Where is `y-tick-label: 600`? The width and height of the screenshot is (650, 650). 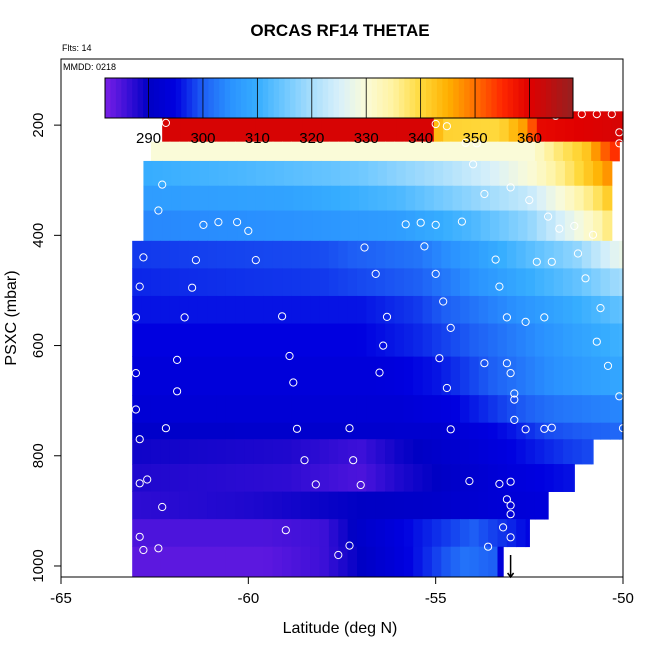 y-tick-label: 600 is located at coordinates (38, 345).